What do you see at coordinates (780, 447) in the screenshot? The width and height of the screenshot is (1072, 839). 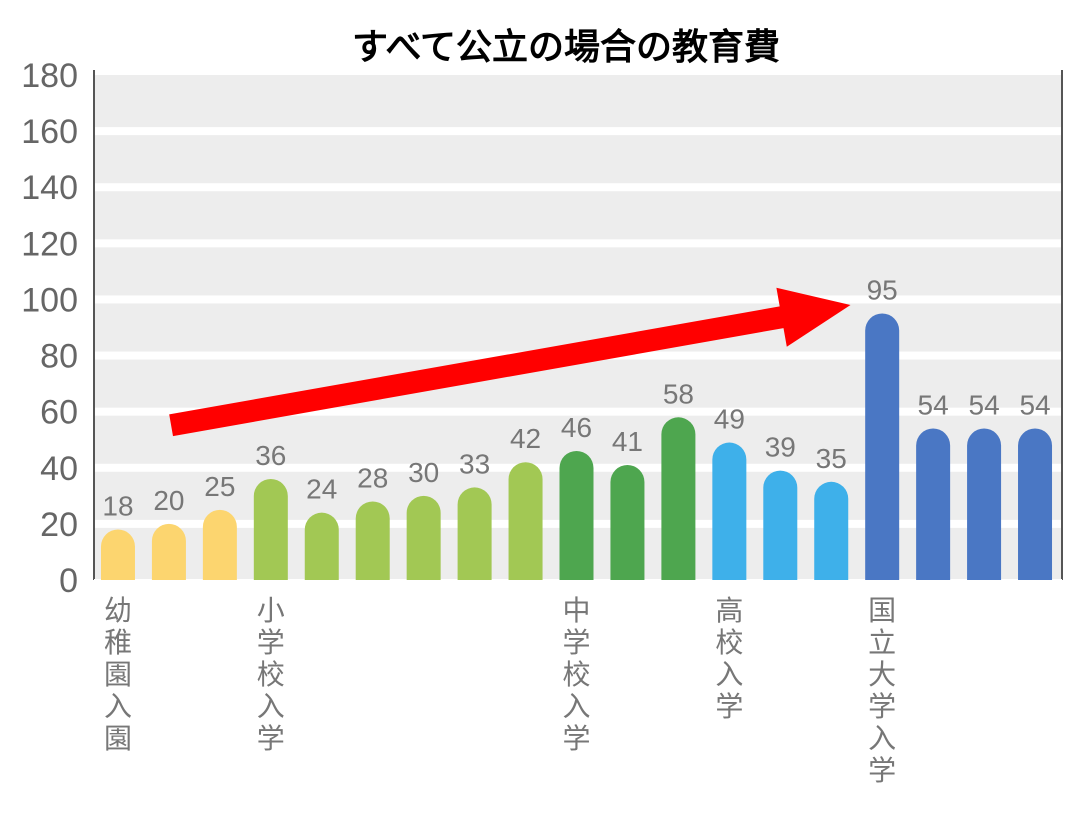 I see `value-label: 39` at bounding box center [780, 447].